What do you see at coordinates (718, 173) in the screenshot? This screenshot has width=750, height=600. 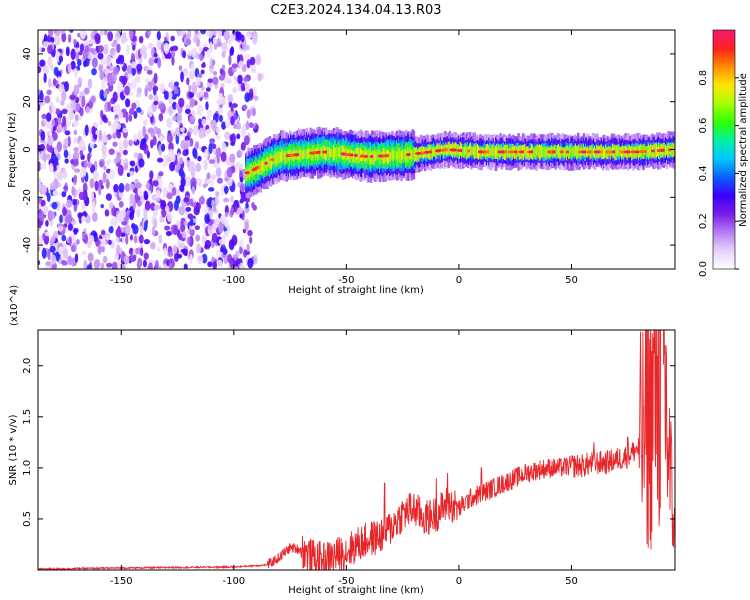 I see `colorbar-ticks: 0.0 0.2 0.4 0.6 0.8` at bounding box center [718, 173].